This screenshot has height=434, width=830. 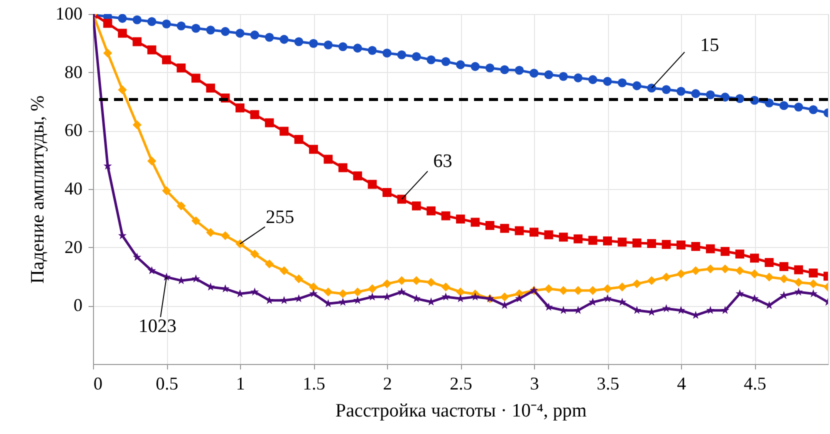 I want to click on annotation: 255, so click(x=280, y=217).